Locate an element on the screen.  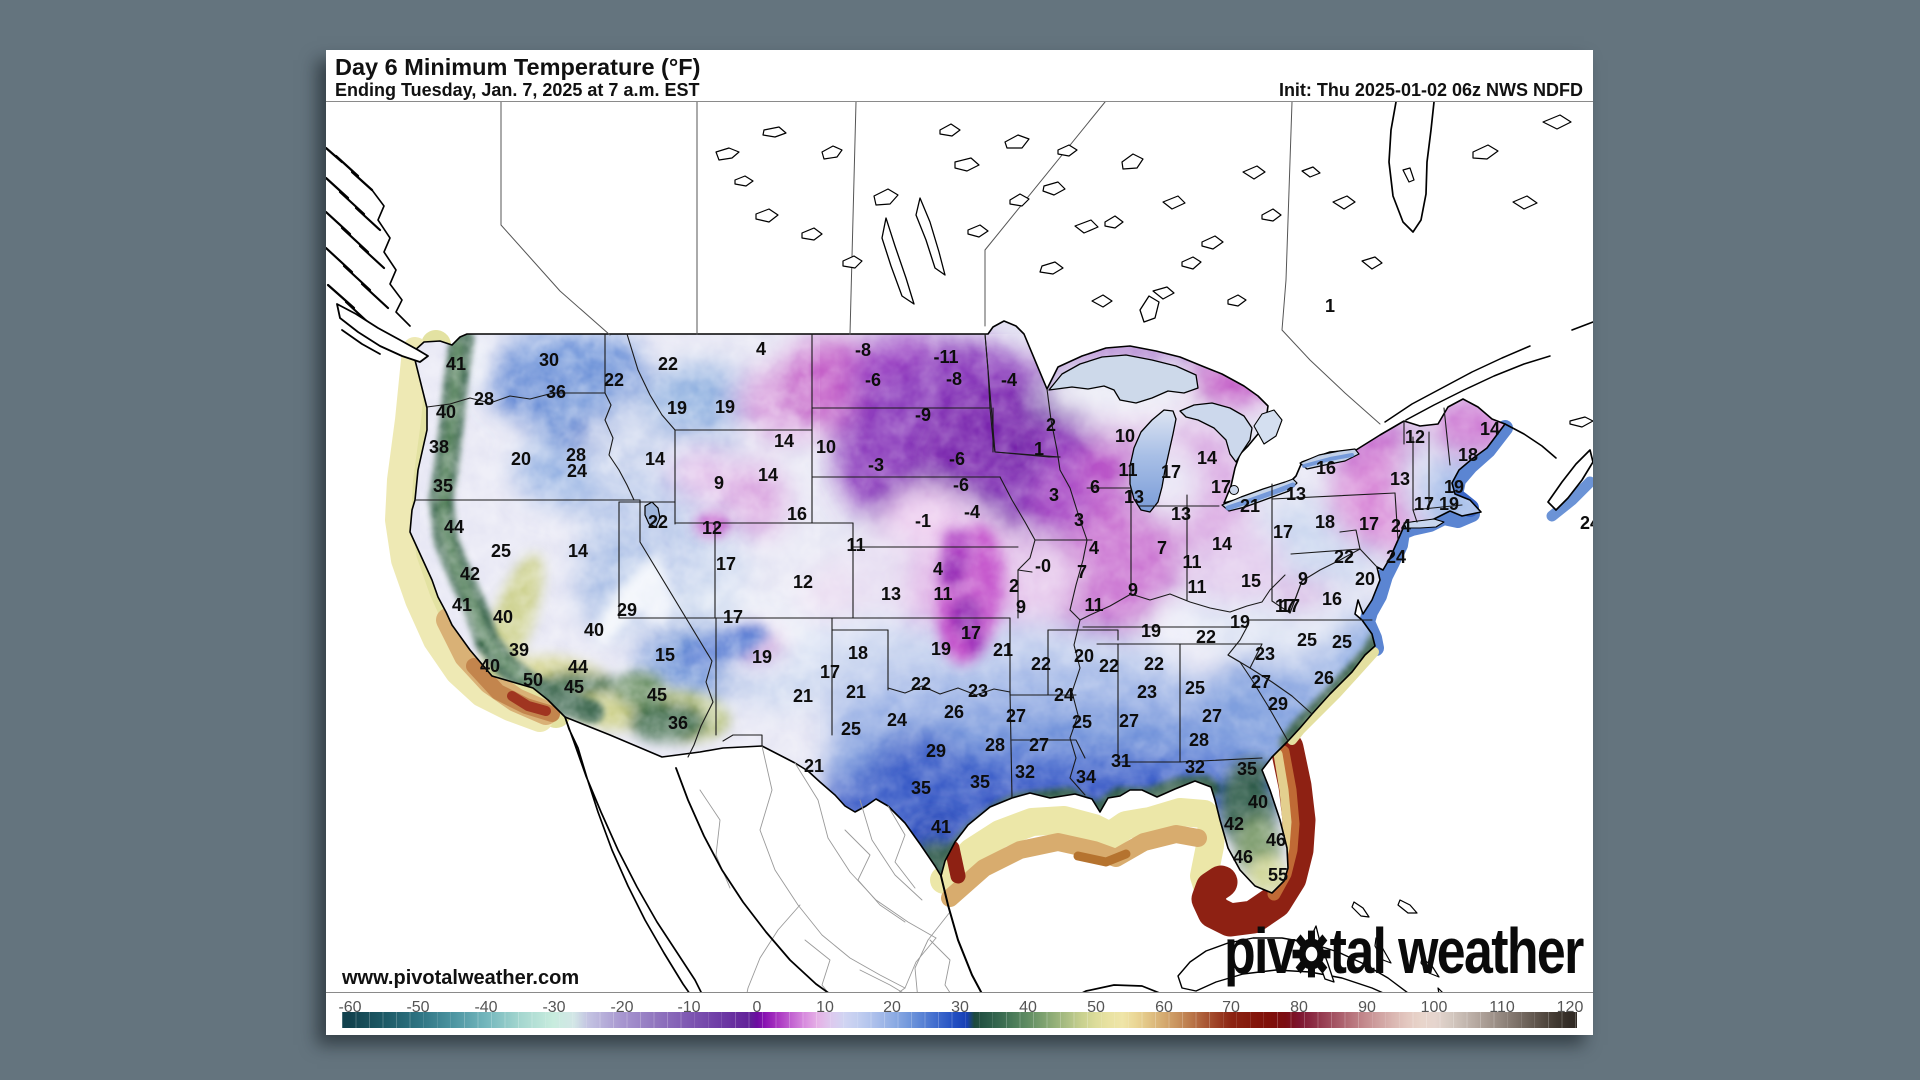
svg-text: 12 is located at coordinates (1415, 437).